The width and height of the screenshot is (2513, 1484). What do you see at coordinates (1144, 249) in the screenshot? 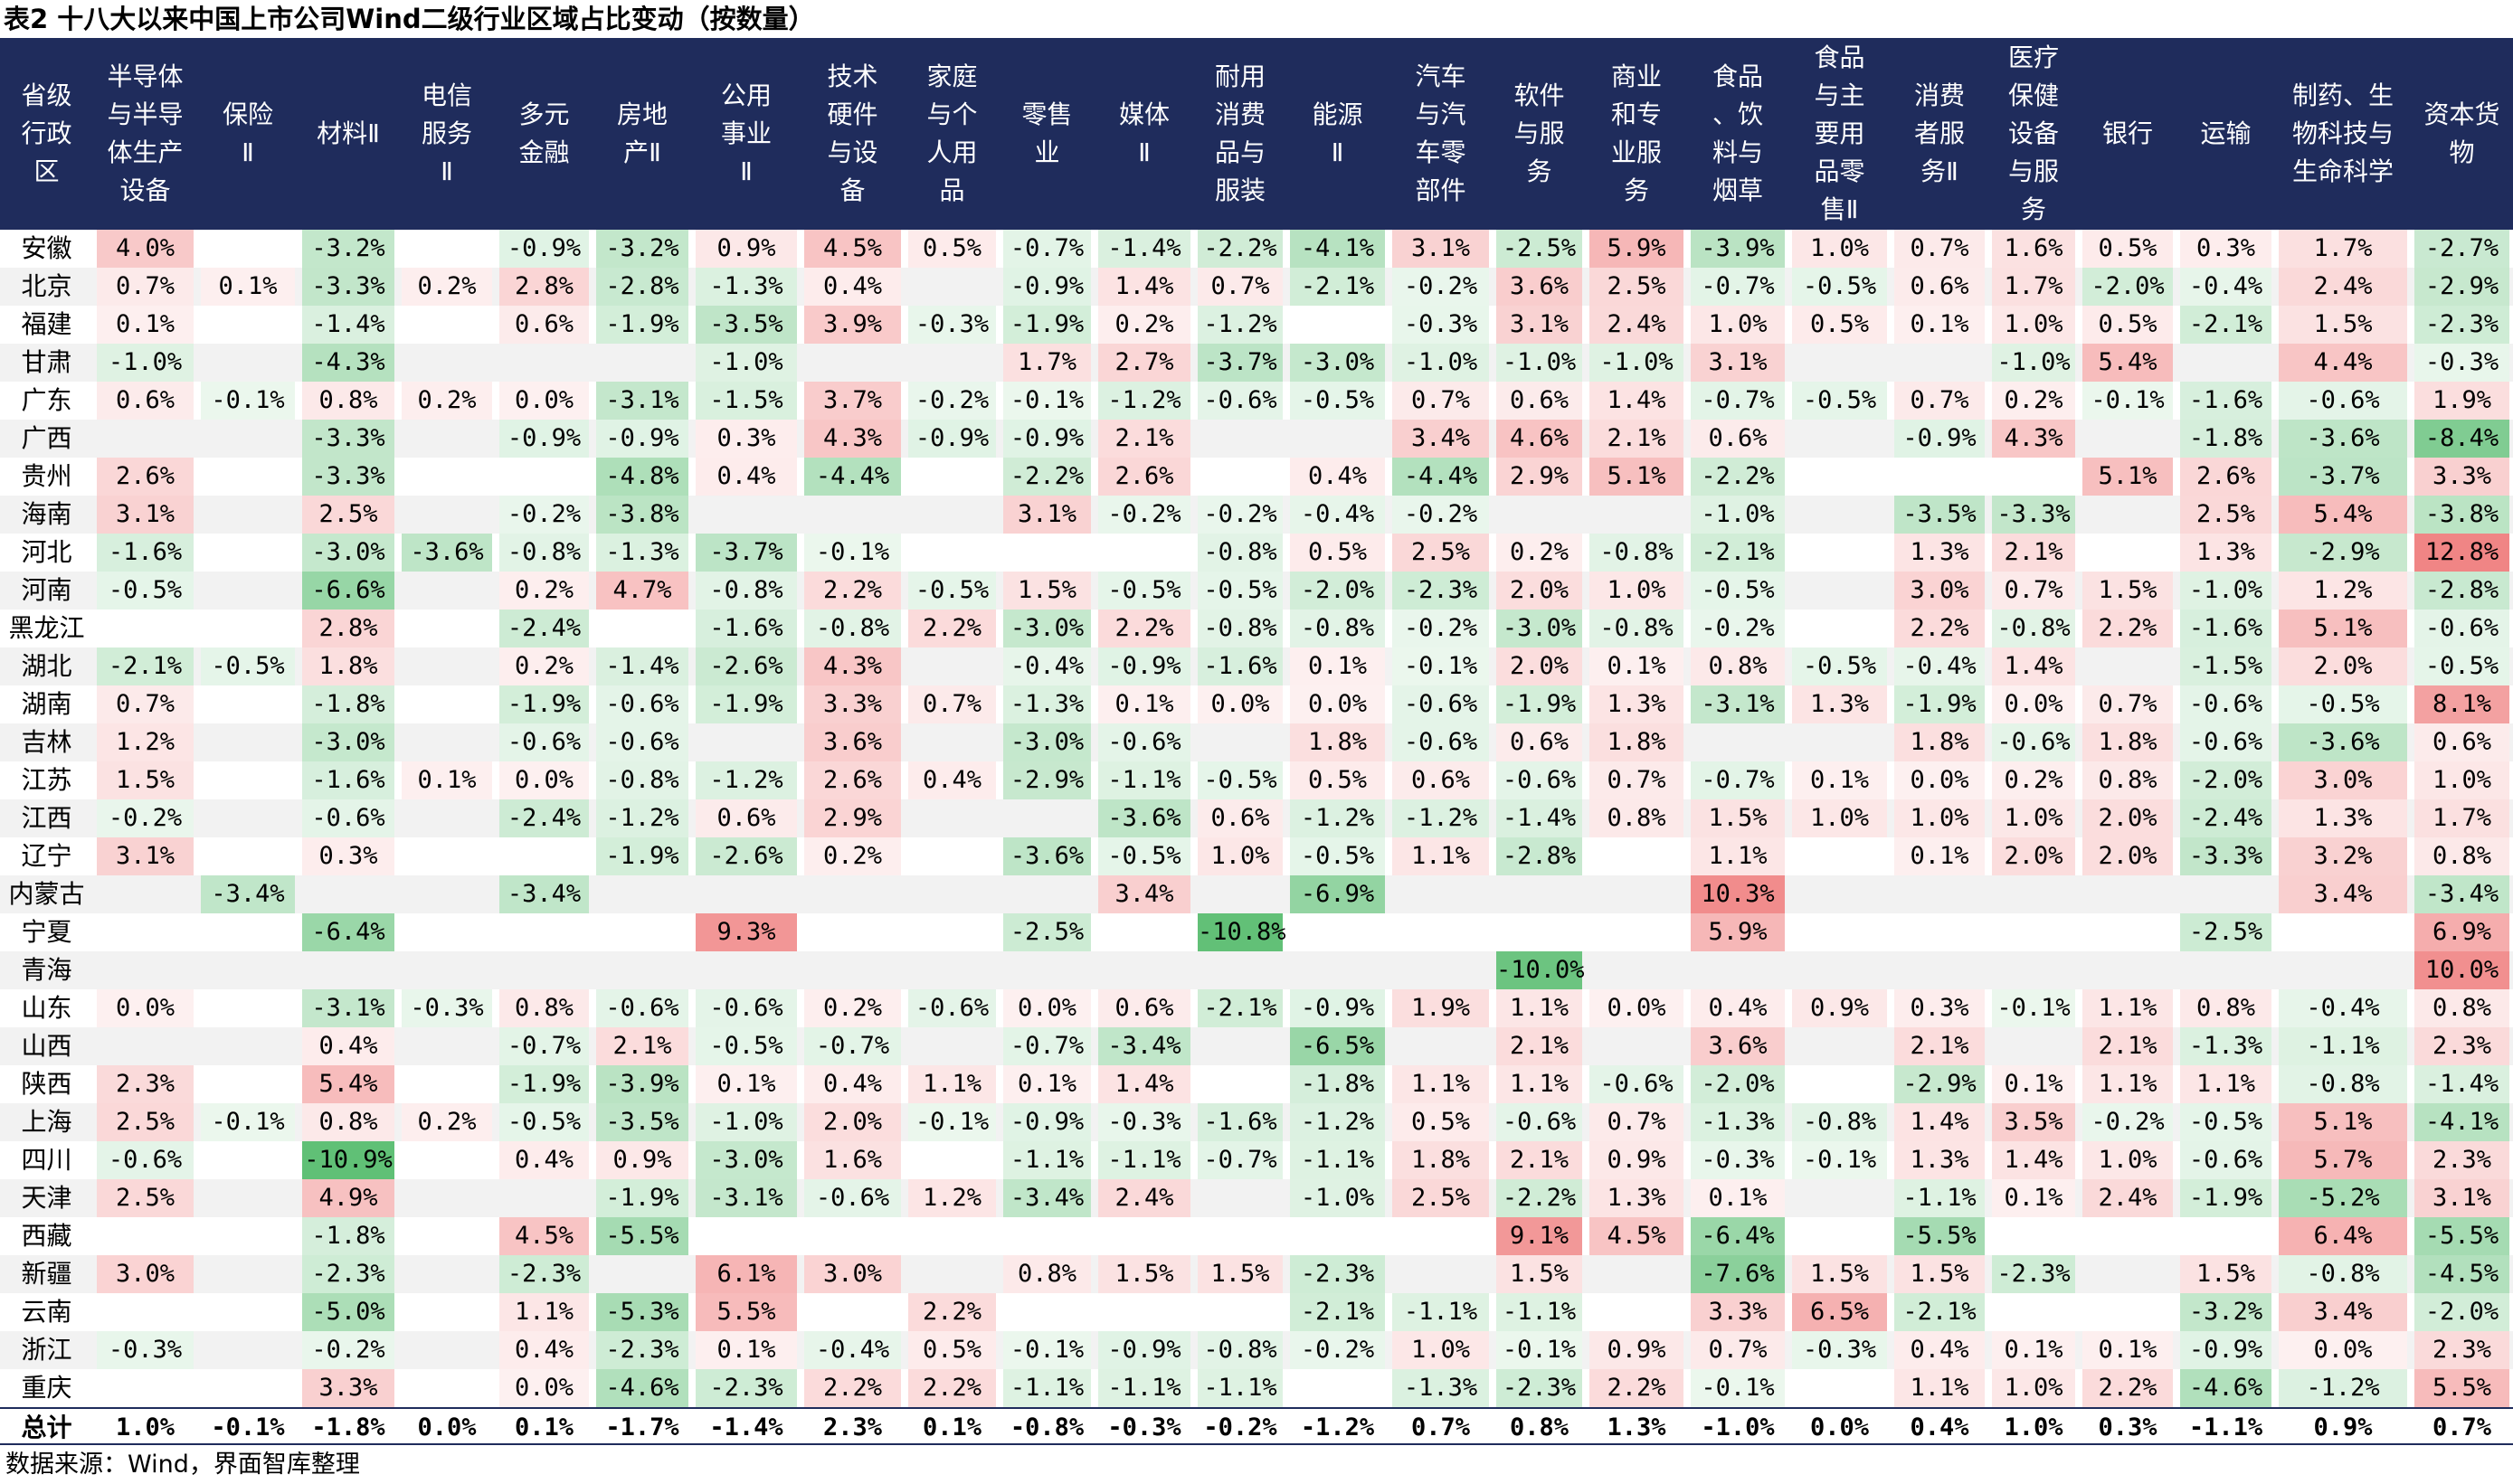
I see `value-cell: -1.4%` at bounding box center [1144, 249].